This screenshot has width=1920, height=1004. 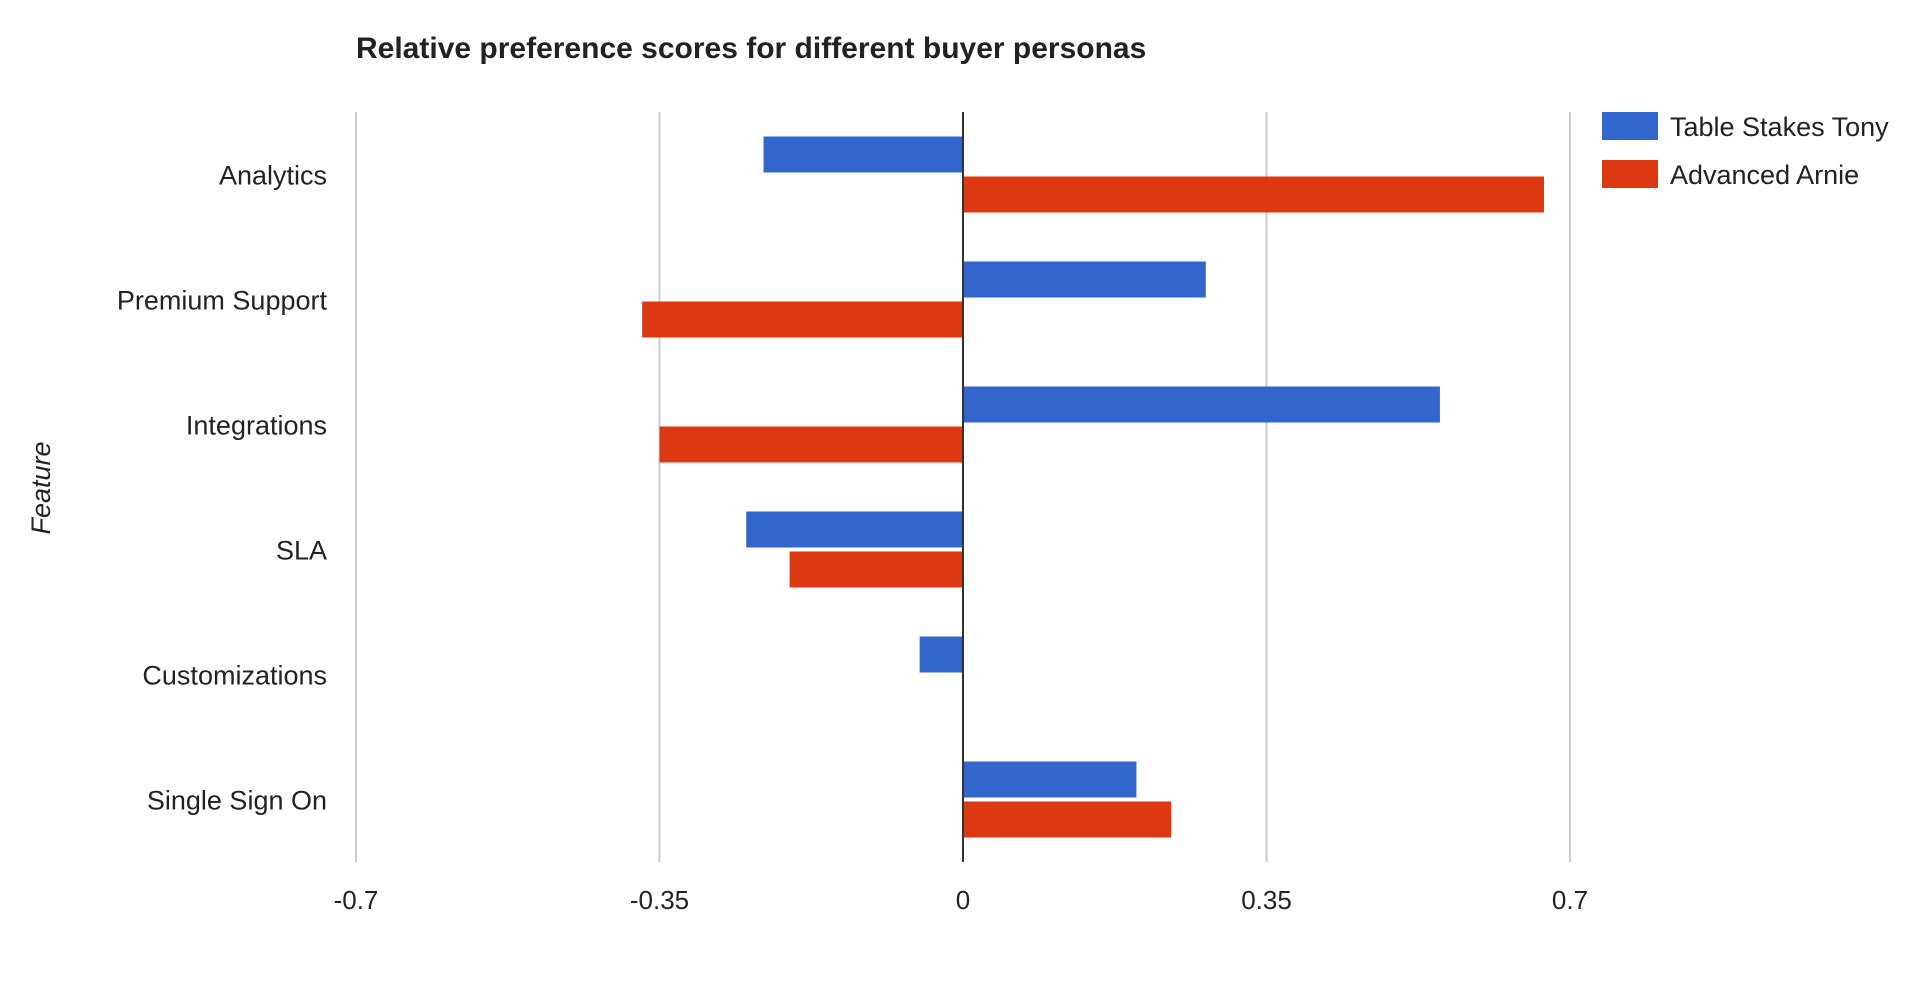 I want to click on legend-label: Advanced Arnie, so click(x=1764, y=175).